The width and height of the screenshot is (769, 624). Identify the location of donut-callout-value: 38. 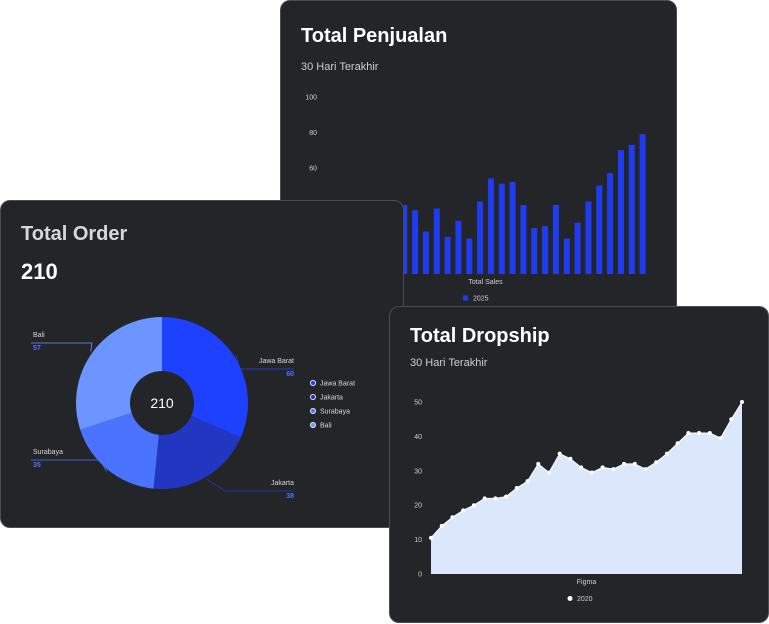
(290, 496).